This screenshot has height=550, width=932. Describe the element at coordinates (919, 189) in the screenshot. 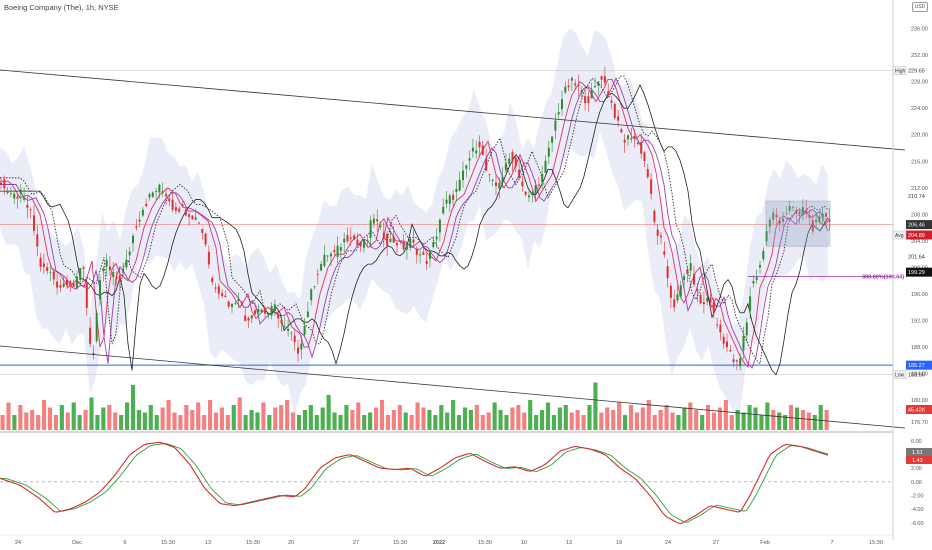

I see `price-tick-label: 212.00` at that location.